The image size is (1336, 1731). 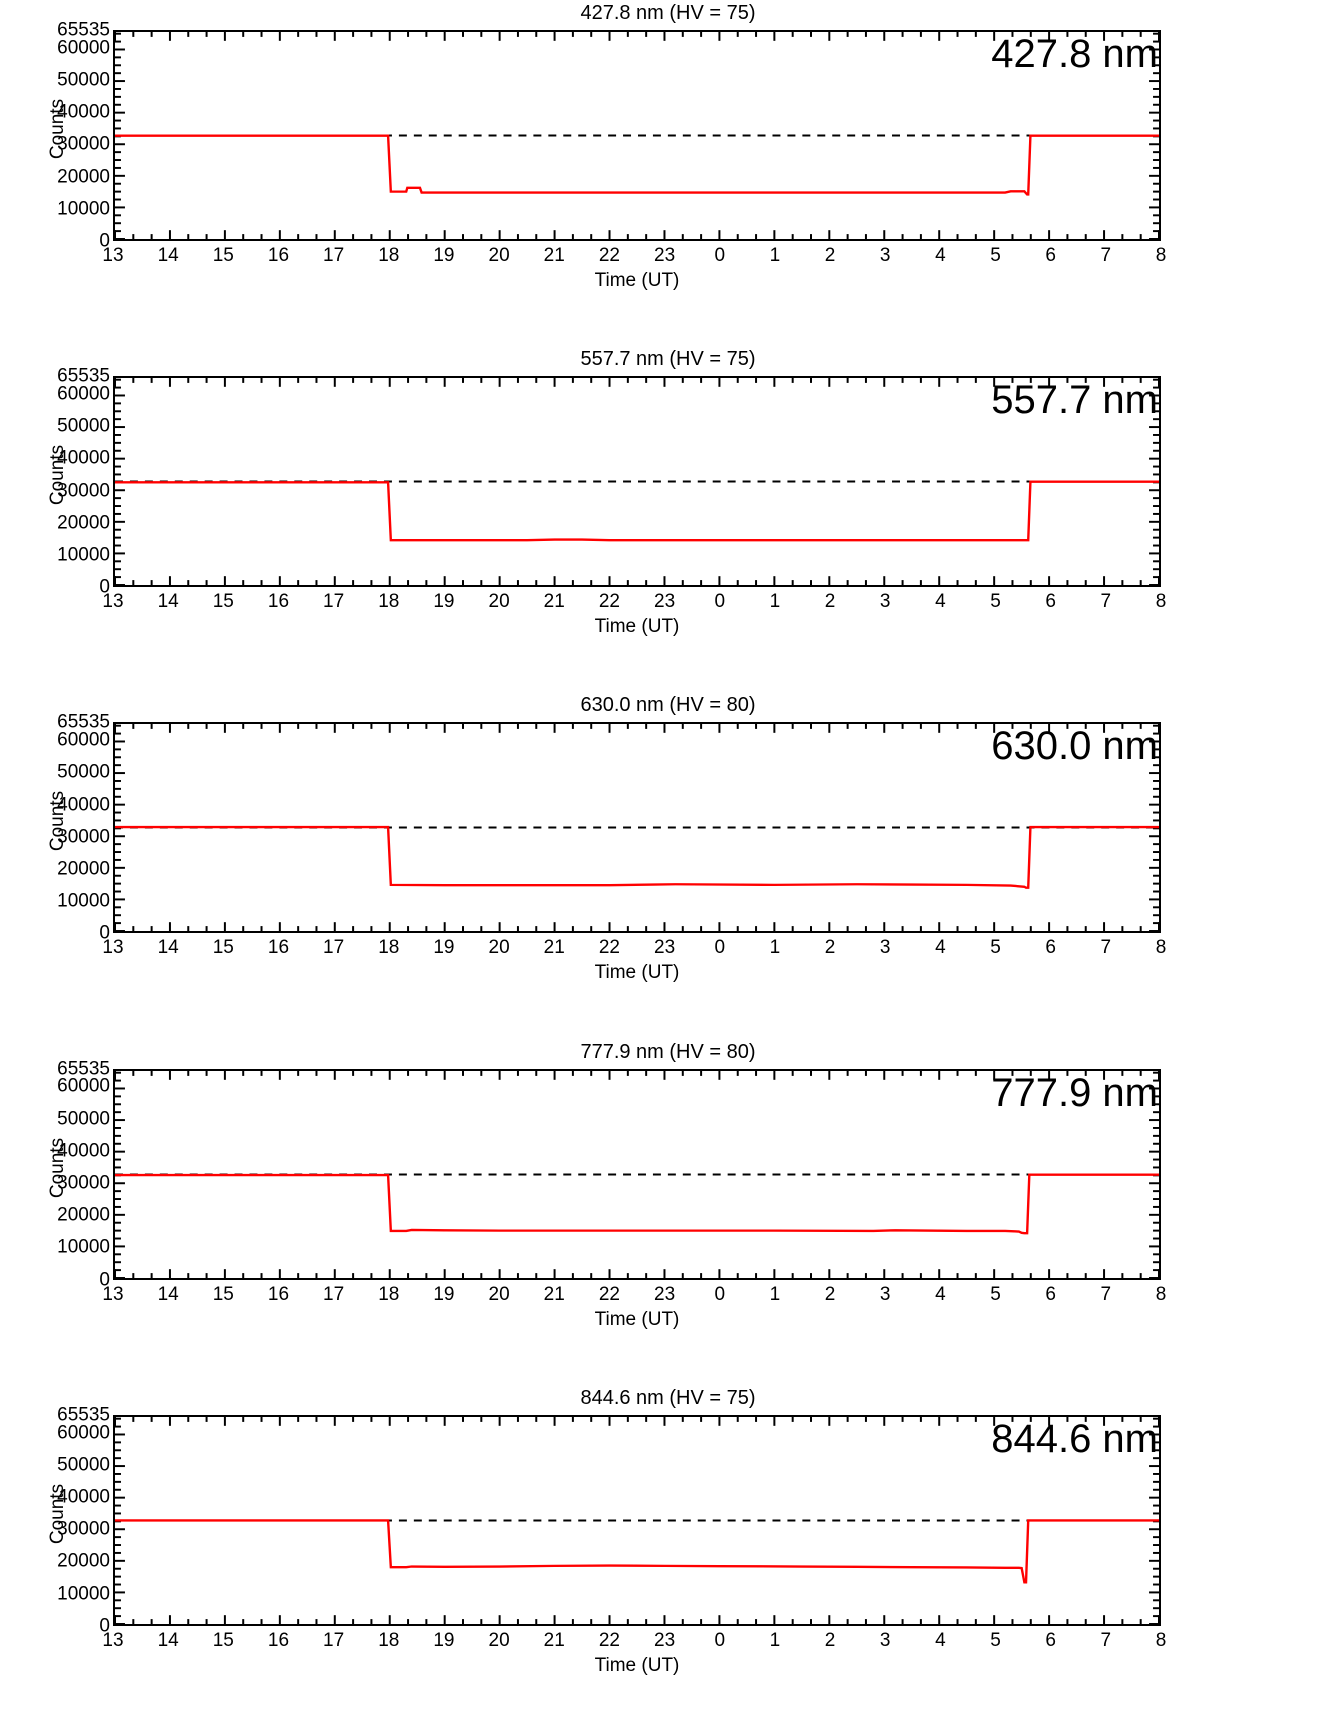 I want to click on y-tick-label: 20000, so click(x=83, y=1561).